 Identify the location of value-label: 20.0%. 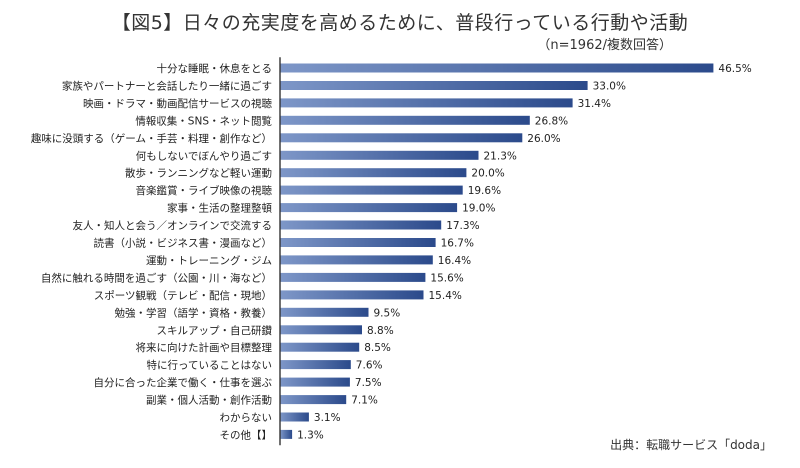
(487, 174).